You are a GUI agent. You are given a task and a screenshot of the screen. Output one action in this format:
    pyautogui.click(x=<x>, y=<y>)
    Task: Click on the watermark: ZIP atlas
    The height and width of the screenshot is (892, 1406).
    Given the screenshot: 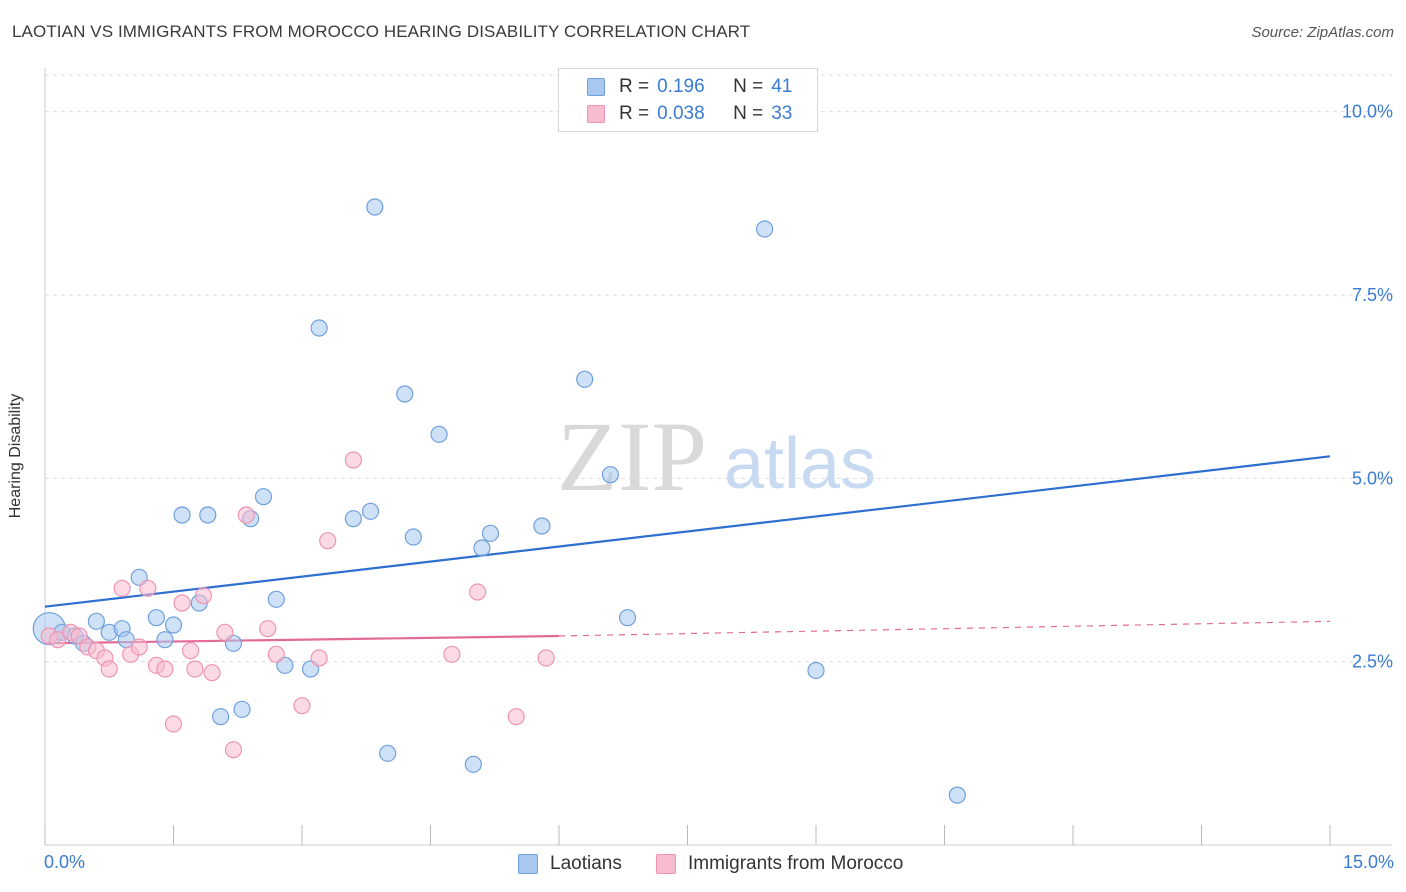 What is the action you would take?
    pyautogui.click(x=716, y=456)
    